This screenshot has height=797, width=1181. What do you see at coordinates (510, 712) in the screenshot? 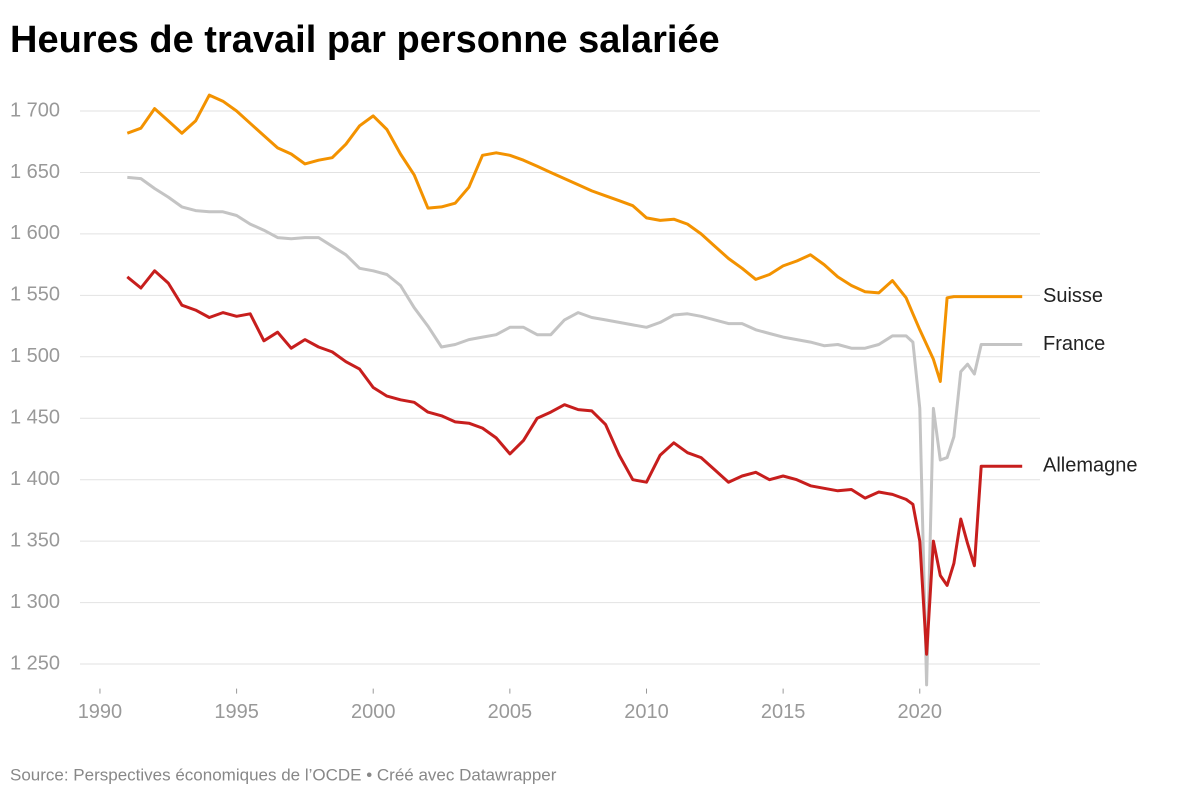
I see `x-tick-label: 2005` at bounding box center [510, 712].